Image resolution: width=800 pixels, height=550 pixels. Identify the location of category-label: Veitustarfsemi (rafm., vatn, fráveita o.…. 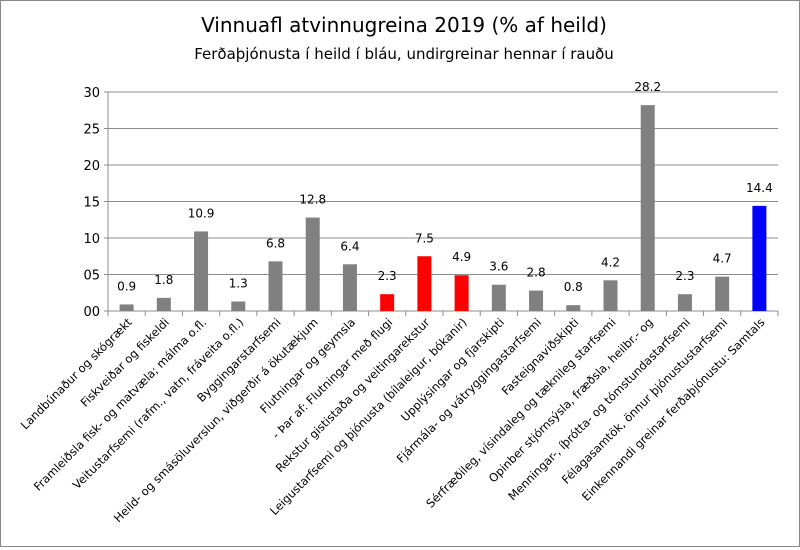
(158, 403).